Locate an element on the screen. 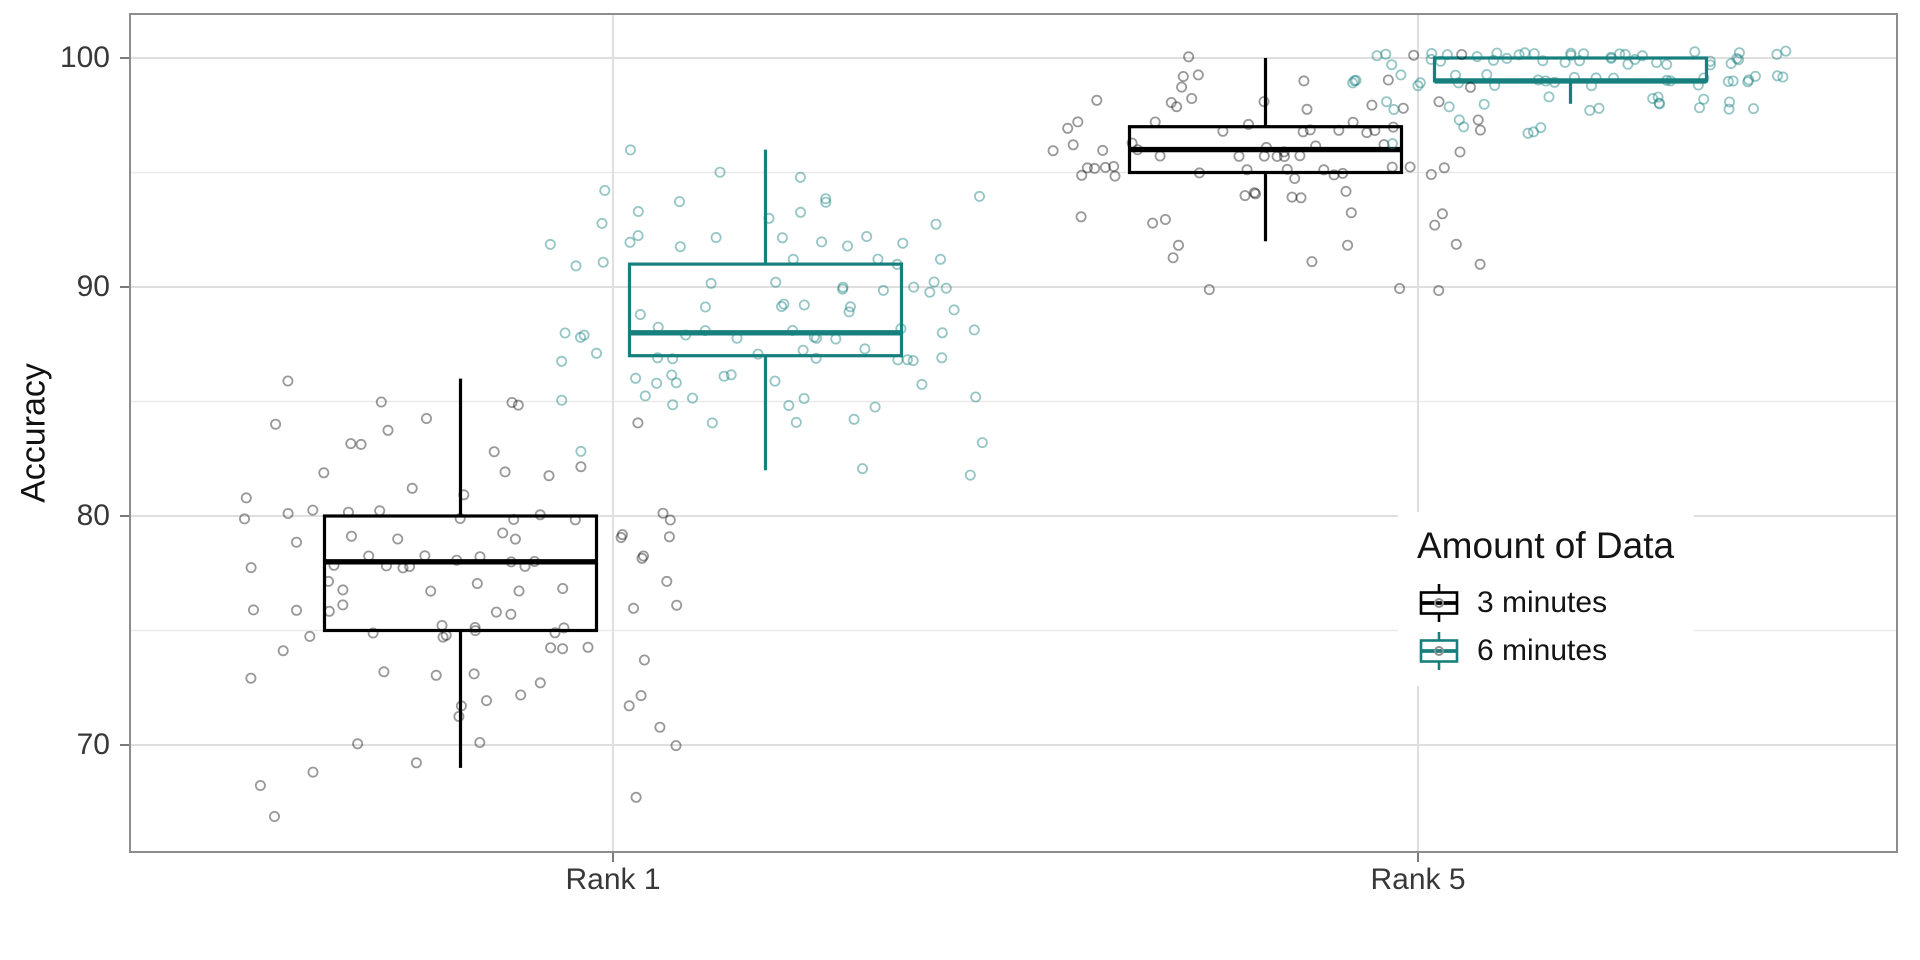 This screenshot has height=960, width=1920. y-tick-label-80: 80 is located at coordinates (93, 515).